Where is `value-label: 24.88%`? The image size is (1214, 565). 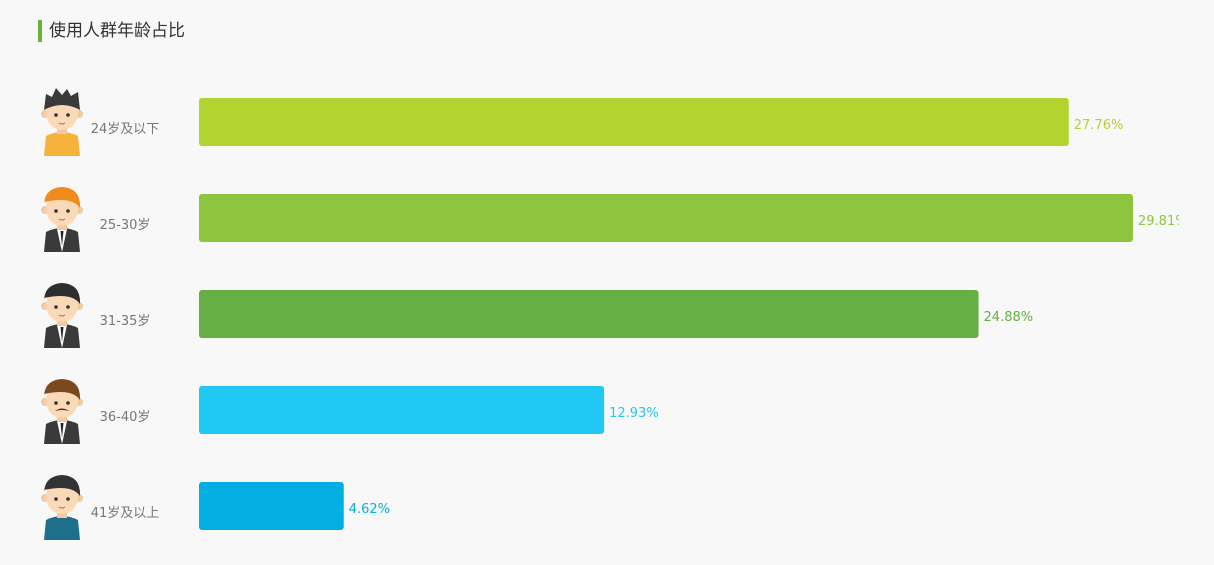 value-label: 24.88% is located at coordinates (1009, 317).